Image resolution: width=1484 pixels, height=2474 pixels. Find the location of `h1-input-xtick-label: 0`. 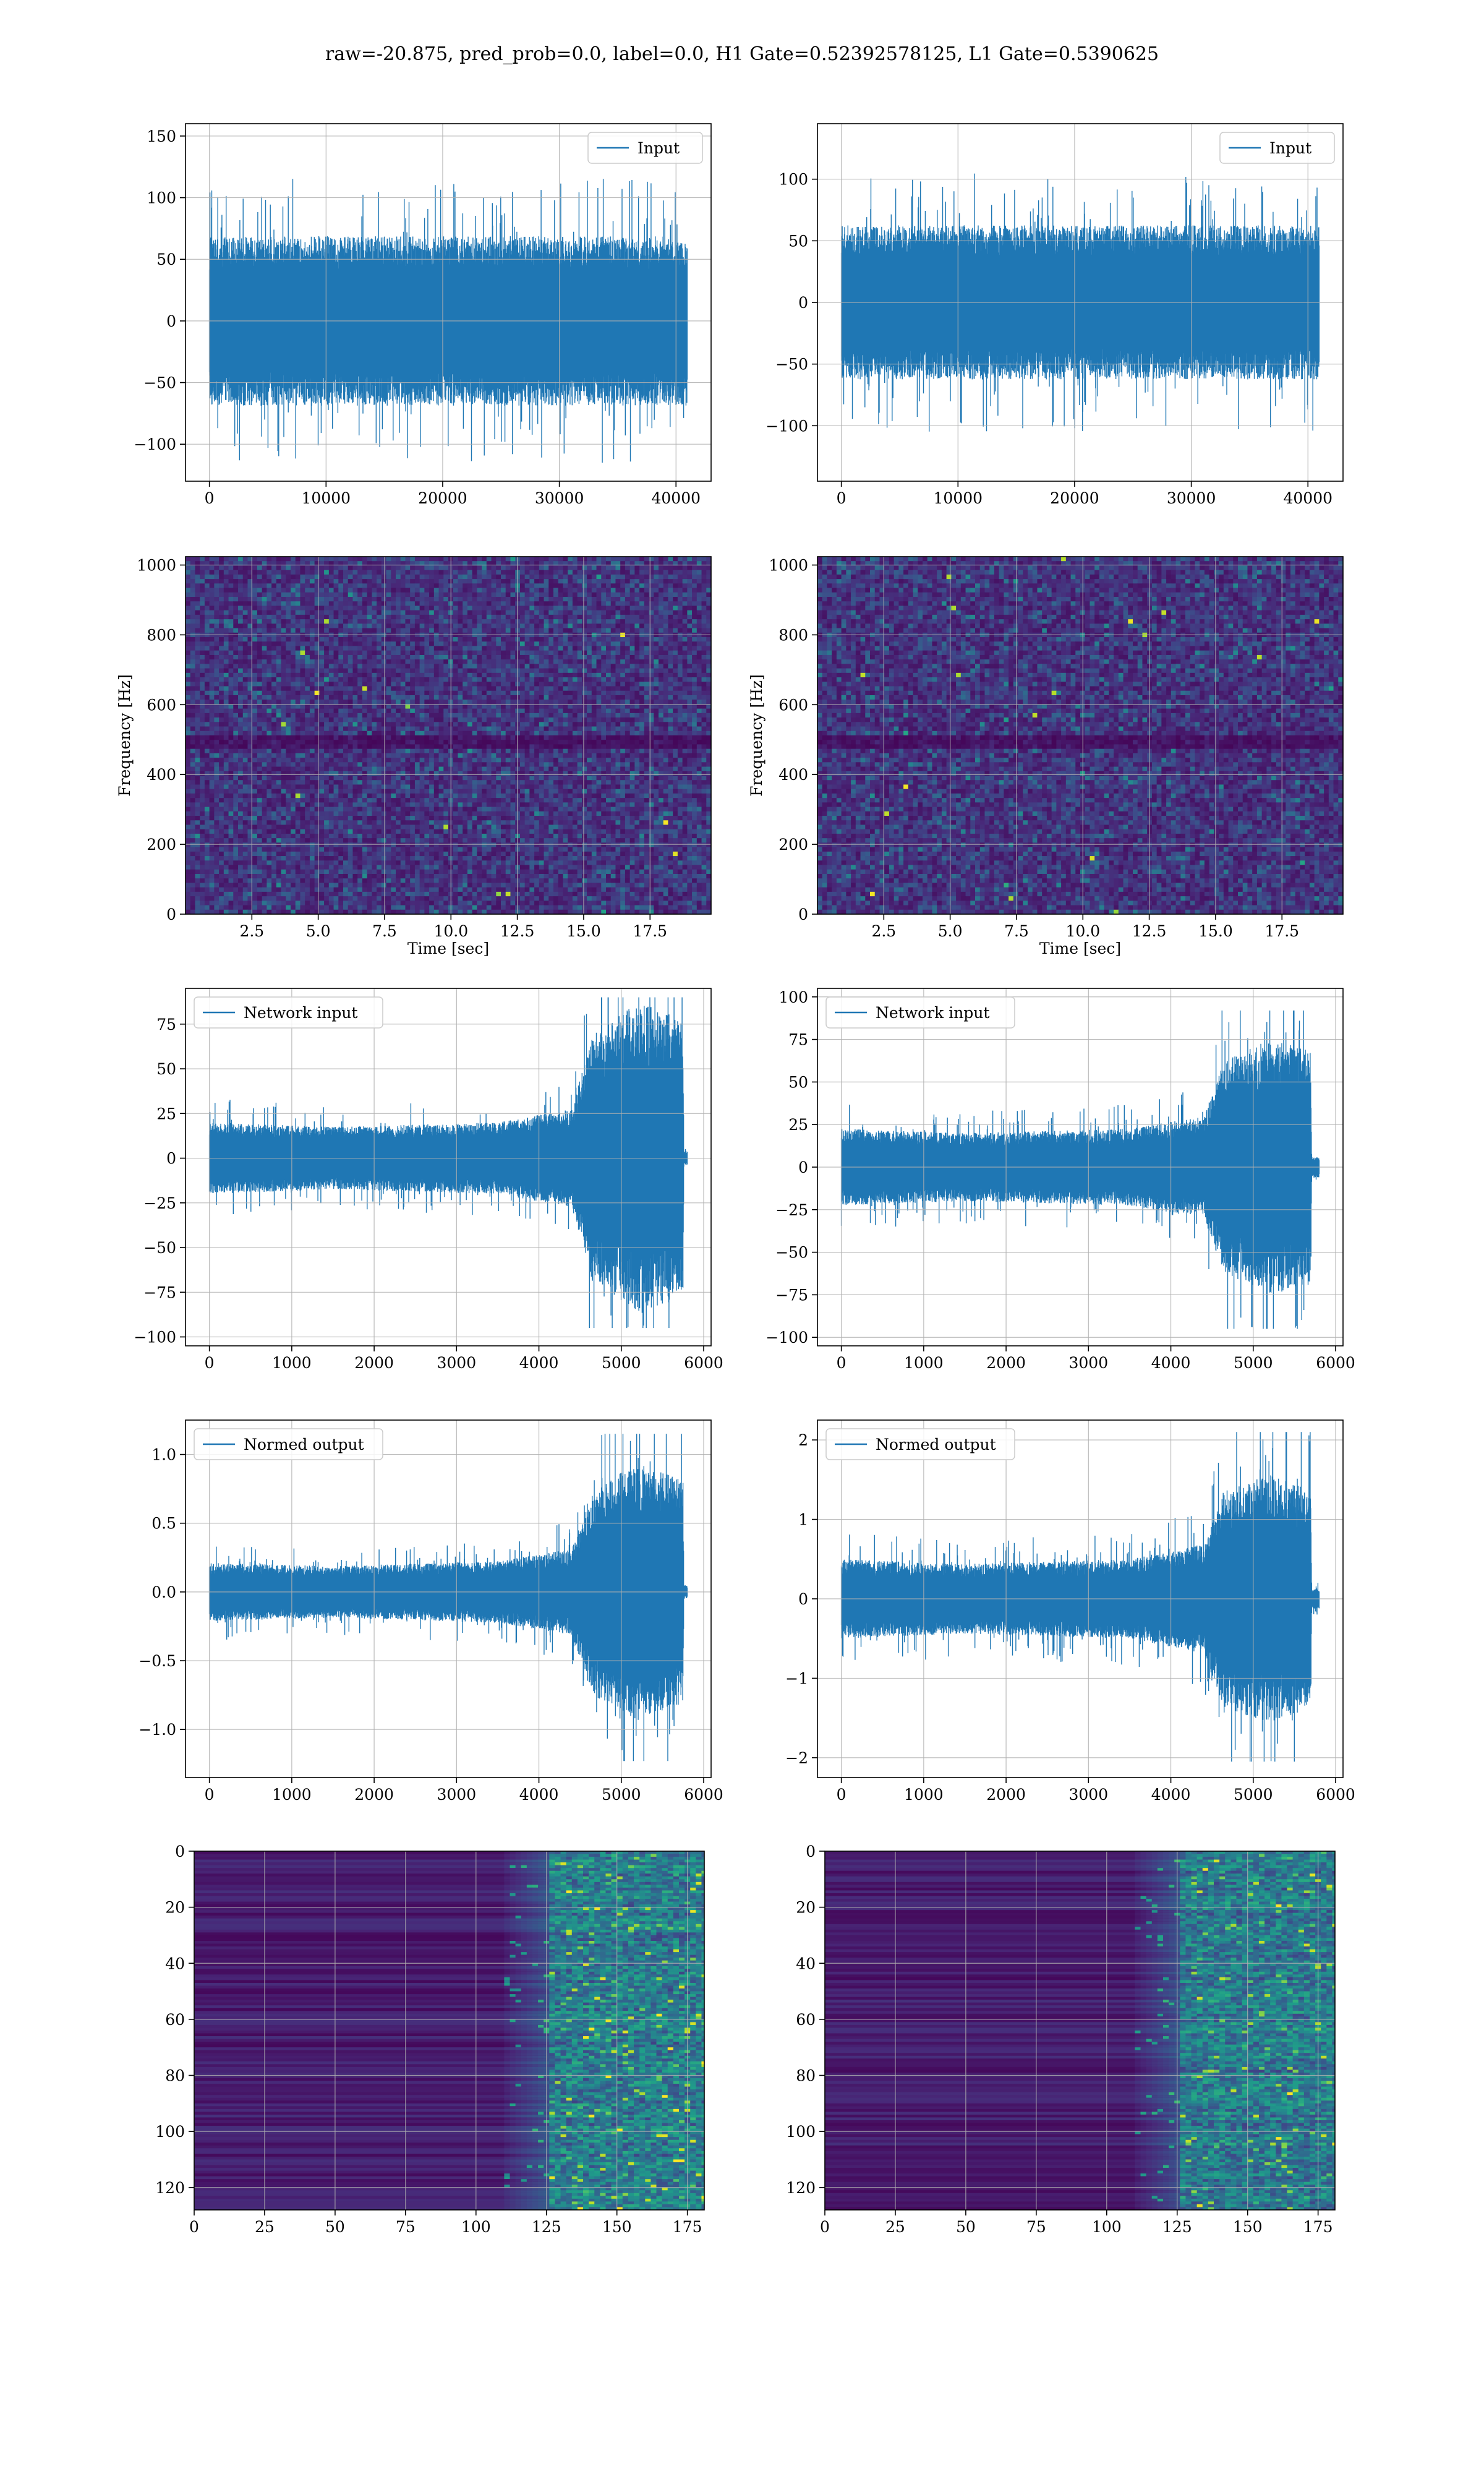

h1-input-xtick-label: 0 is located at coordinates (210, 498).